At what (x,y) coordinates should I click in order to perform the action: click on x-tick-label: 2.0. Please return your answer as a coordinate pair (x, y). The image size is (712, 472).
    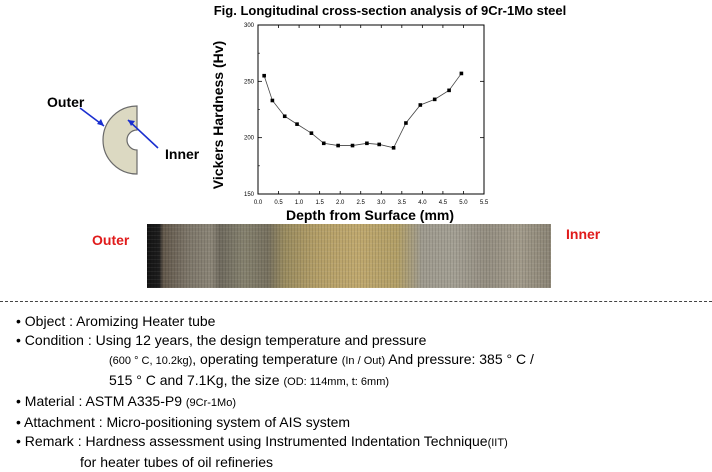
    Looking at the image, I should click on (340, 203).